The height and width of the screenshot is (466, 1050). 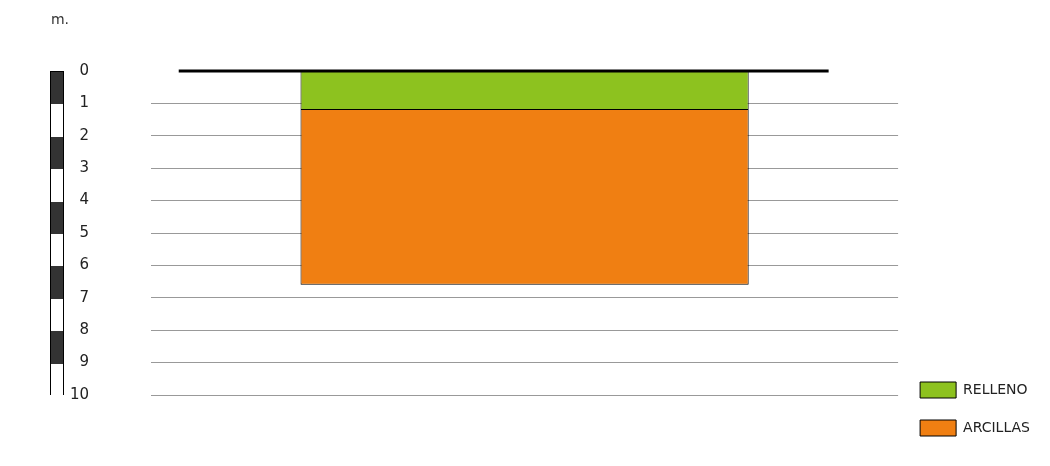 What do you see at coordinates (84, 167) in the screenshot?
I see `y-tick-label: 3` at bounding box center [84, 167].